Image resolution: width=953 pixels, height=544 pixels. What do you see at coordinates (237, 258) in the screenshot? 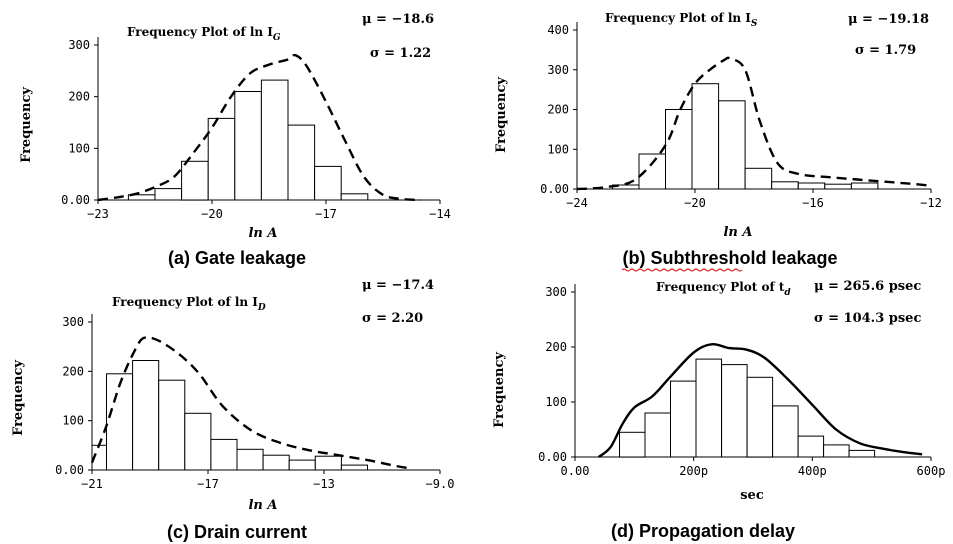
I see `panel-caption: (a) Gate leakage` at bounding box center [237, 258].